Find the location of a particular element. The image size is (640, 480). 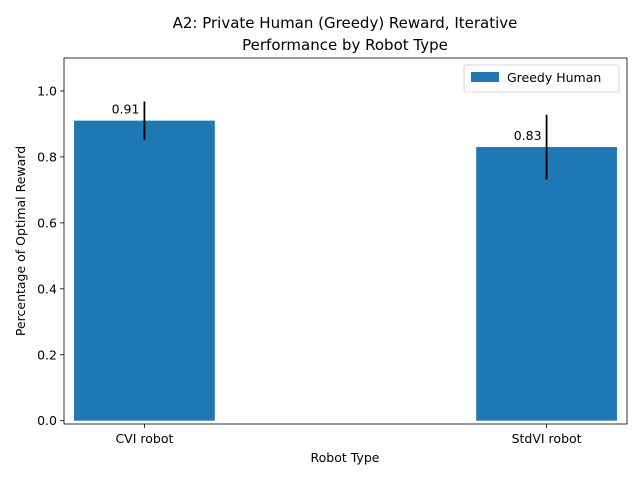

legend-swatch is located at coordinates (485, 77).